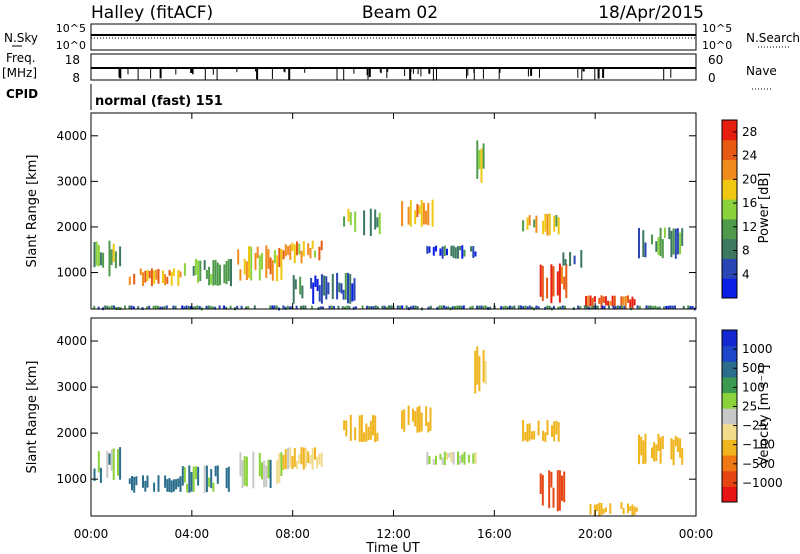 The height and width of the screenshot is (554, 800). I want to click on velocity-colorbar-tick: −25, so click(754, 426).